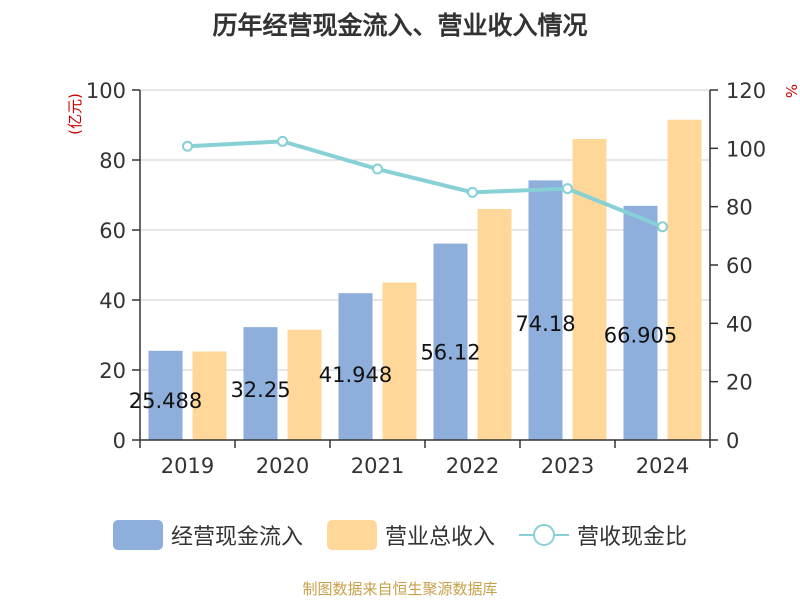 The height and width of the screenshot is (600, 800). I want to click on data-label: 32.25, so click(260, 390).